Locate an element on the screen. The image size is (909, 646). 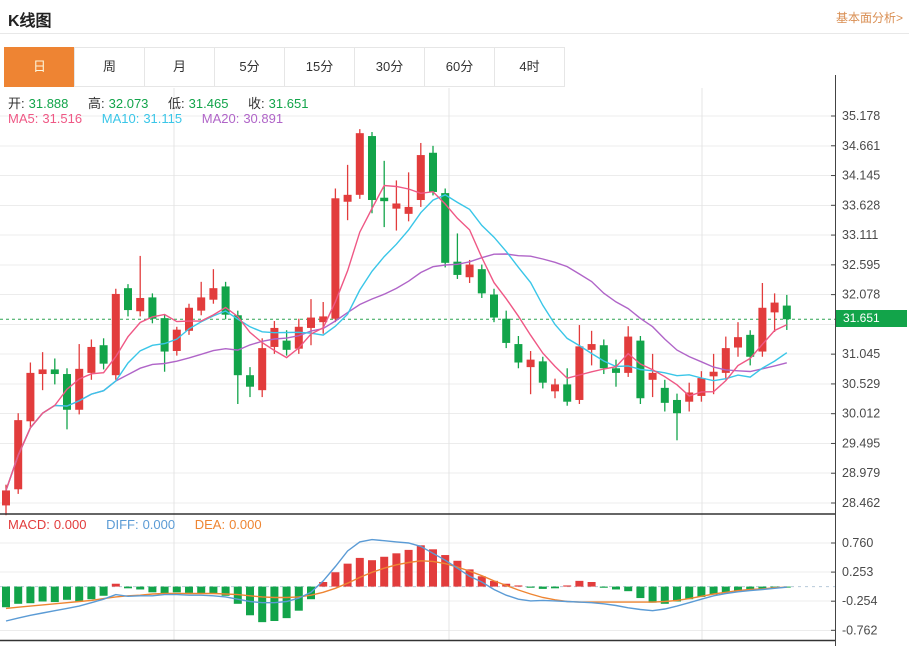
dea-value: 0.000 is located at coordinates (245, 524).